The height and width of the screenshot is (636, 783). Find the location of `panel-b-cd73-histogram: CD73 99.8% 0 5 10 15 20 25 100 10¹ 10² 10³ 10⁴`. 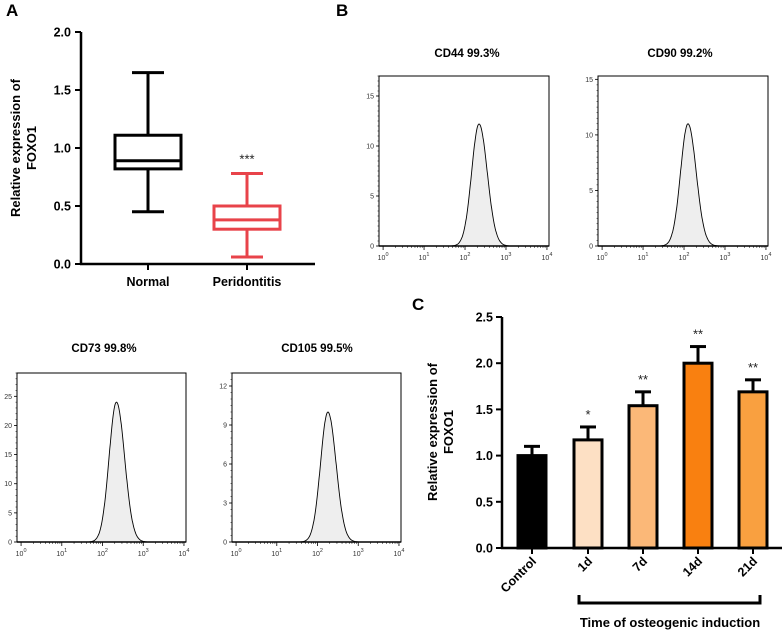

panel-b-cd73-histogram: CD73 99.8% 0 5 10 15 20 25 100 10¹ 10² 10³ 10⁴ is located at coordinates (96, 450).